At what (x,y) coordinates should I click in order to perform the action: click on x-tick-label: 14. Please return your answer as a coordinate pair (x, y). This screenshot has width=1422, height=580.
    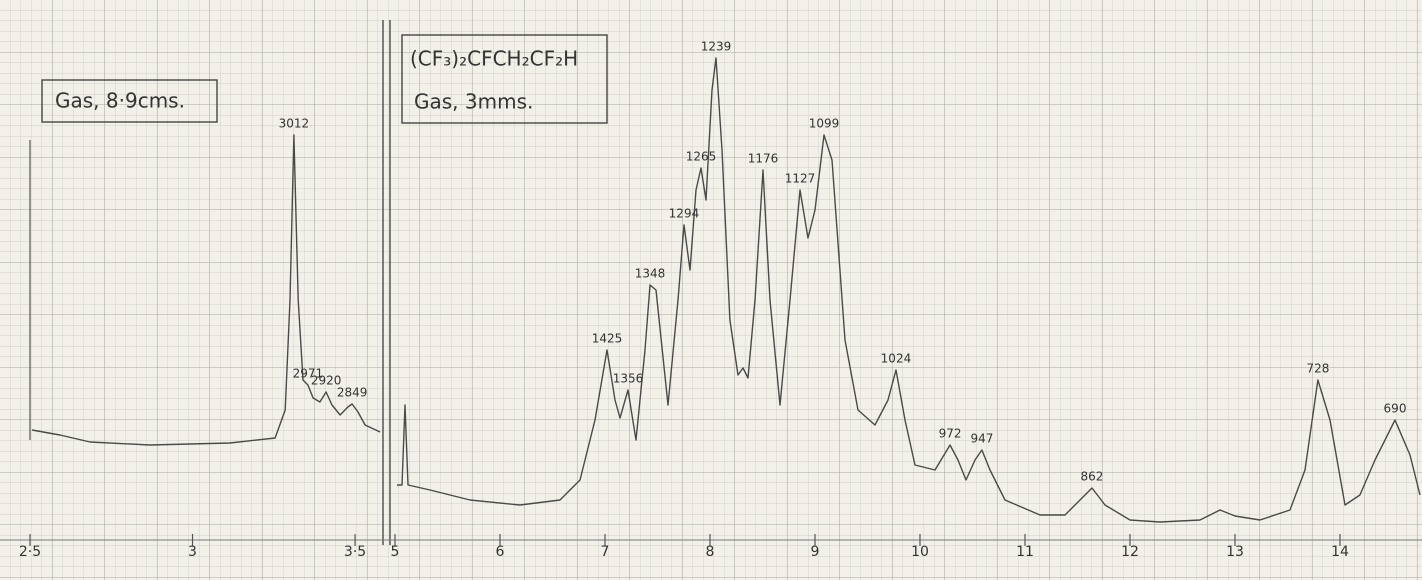
    Looking at the image, I should click on (1340, 552).